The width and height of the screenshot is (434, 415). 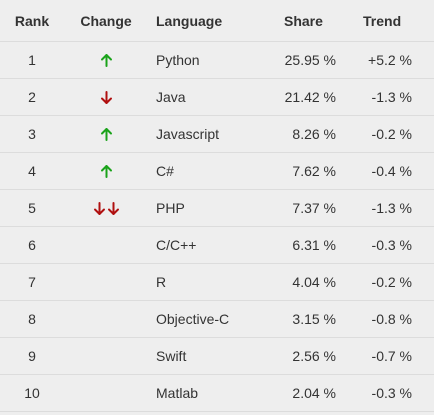 What do you see at coordinates (188, 134) in the screenshot?
I see `language-cell: Javascript` at bounding box center [188, 134].